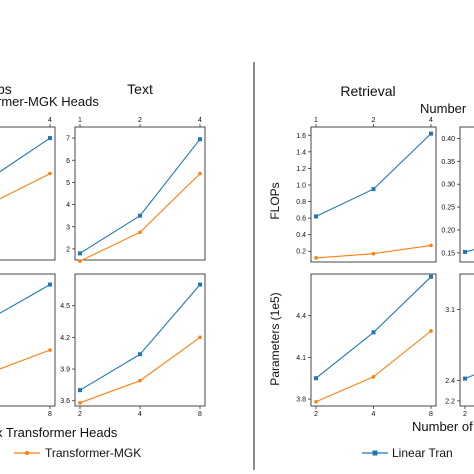 This screenshot has height=474, width=474. Describe the element at coordinates (375, 453) in the screenshot. I see `legend-linear-marker` at that location.